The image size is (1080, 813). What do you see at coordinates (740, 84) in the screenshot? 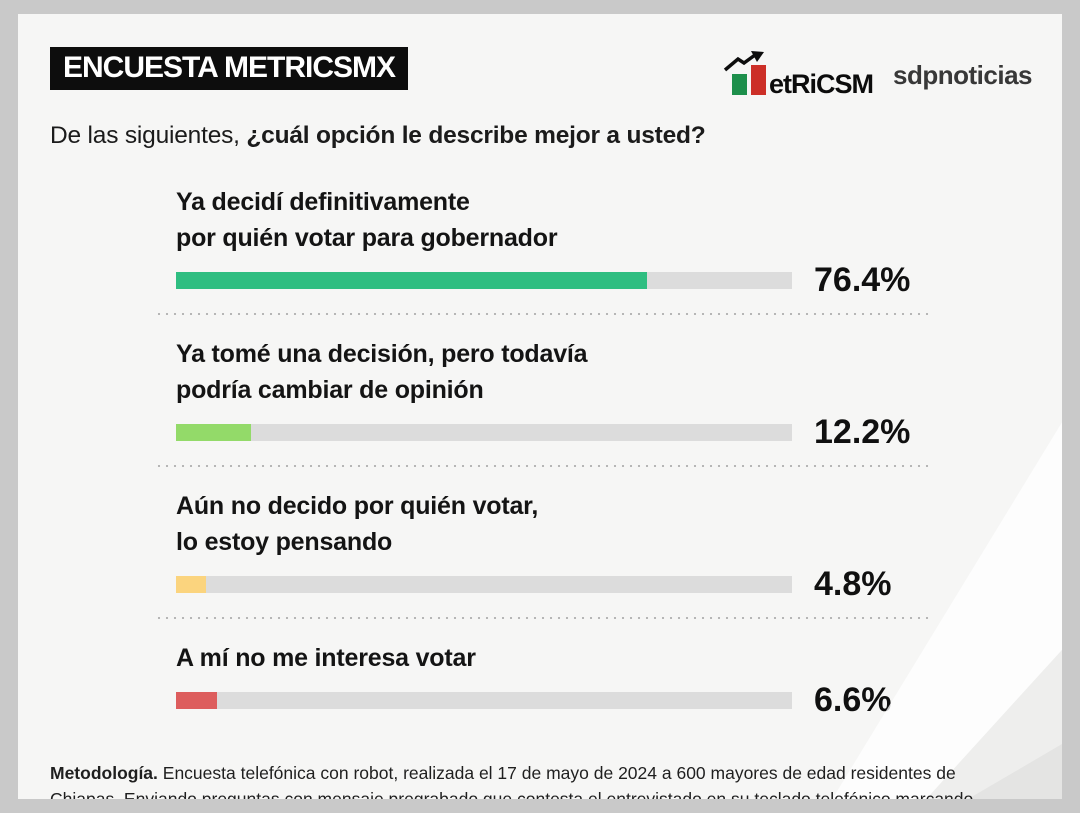
I see `logo-green-bar-icon` at bounding box center [740, 84].